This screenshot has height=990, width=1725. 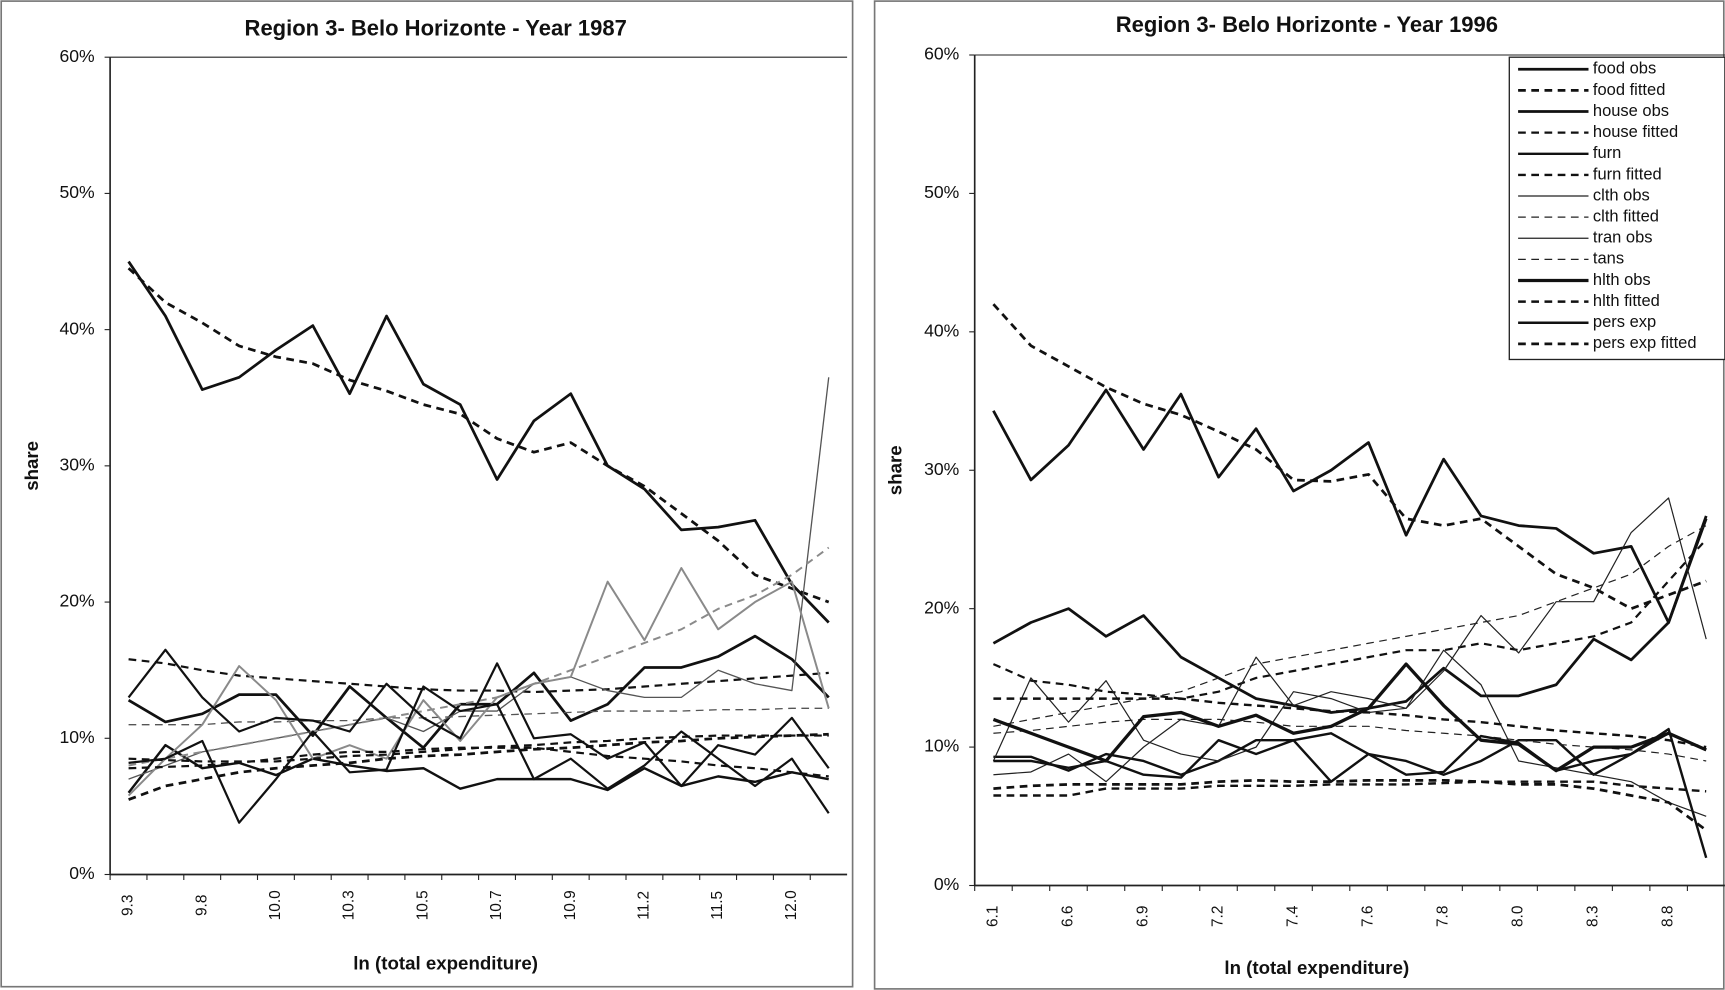 What do you see at coordinates (1622, 280) in the screenshot?
I see `legend-label: hlth obs` at bounding box center [1622, 280].